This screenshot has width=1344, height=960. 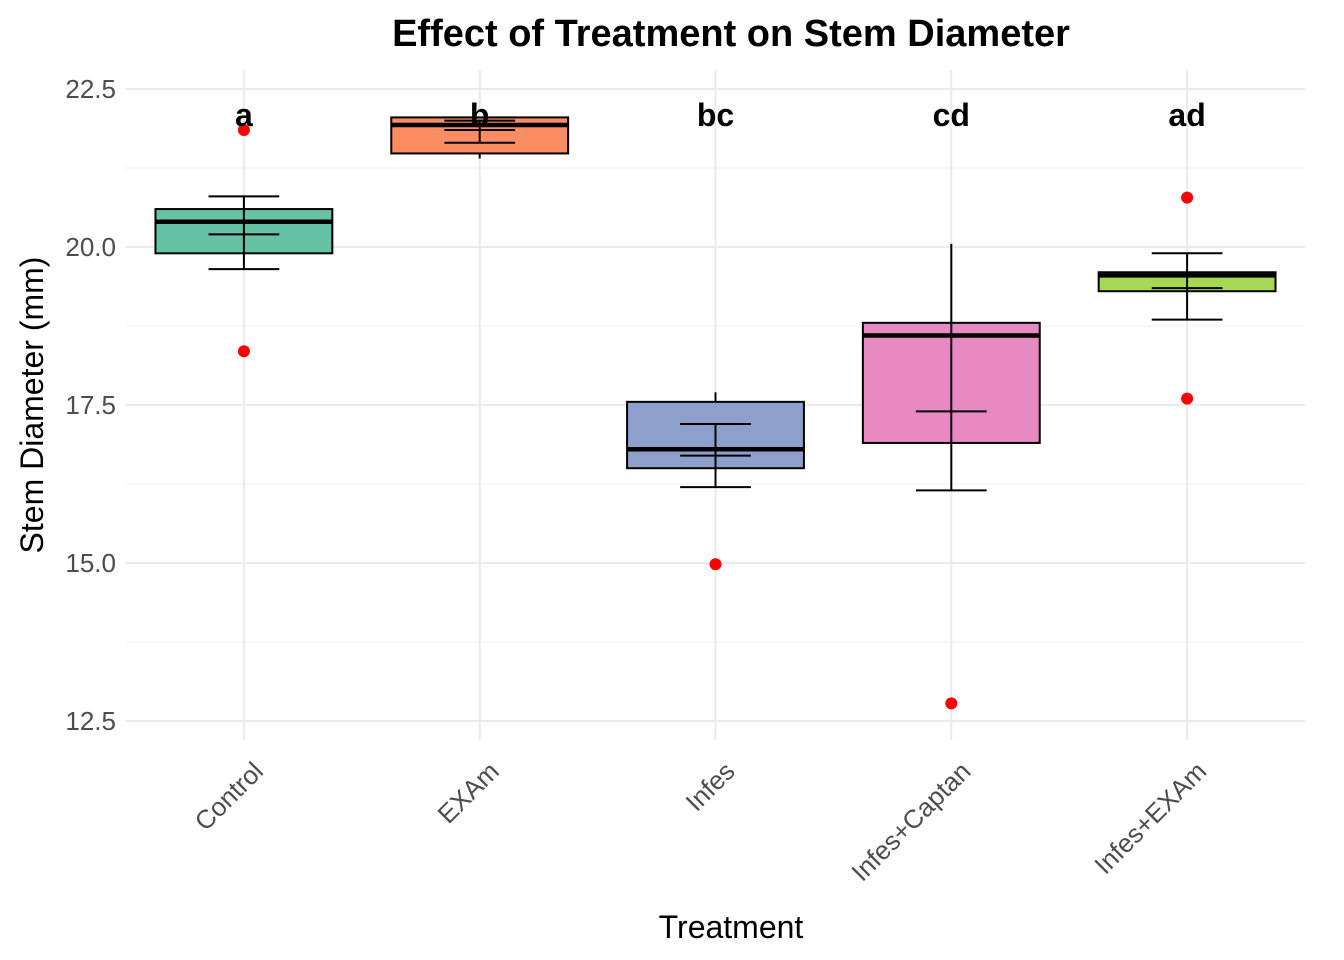 What do you see at coordinates (90, 563) in the screenshot?
I see `y-tick-label: 15.0` at bounding box center [90, 563].